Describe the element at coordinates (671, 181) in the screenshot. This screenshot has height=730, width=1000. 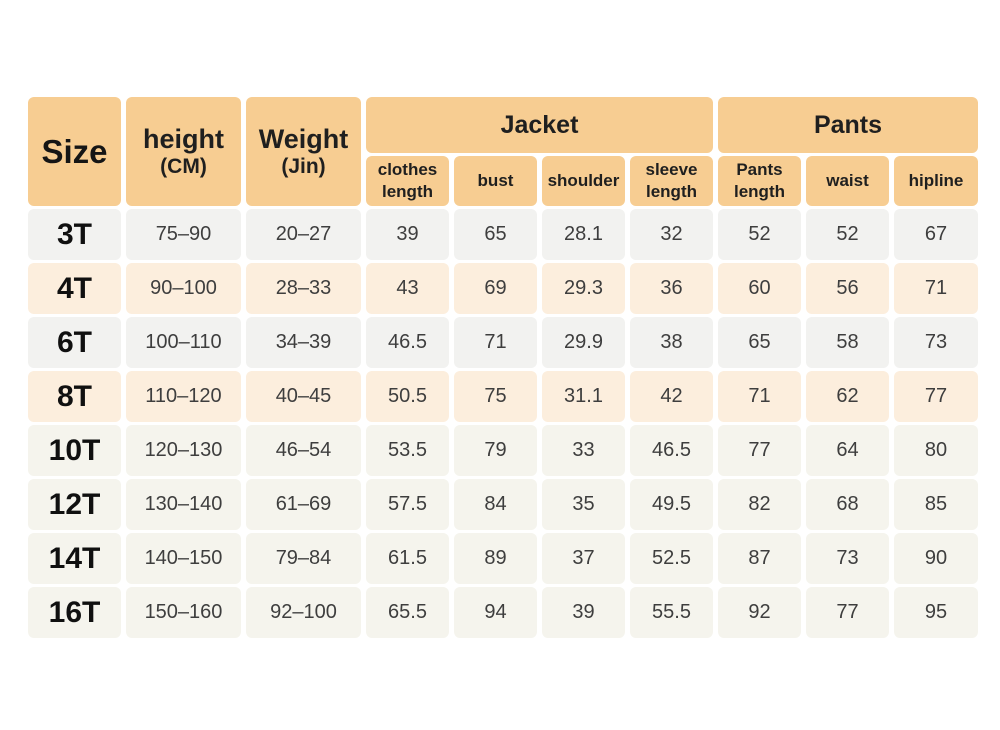
I see `header-sleeve-length: sleeve length` at that location.